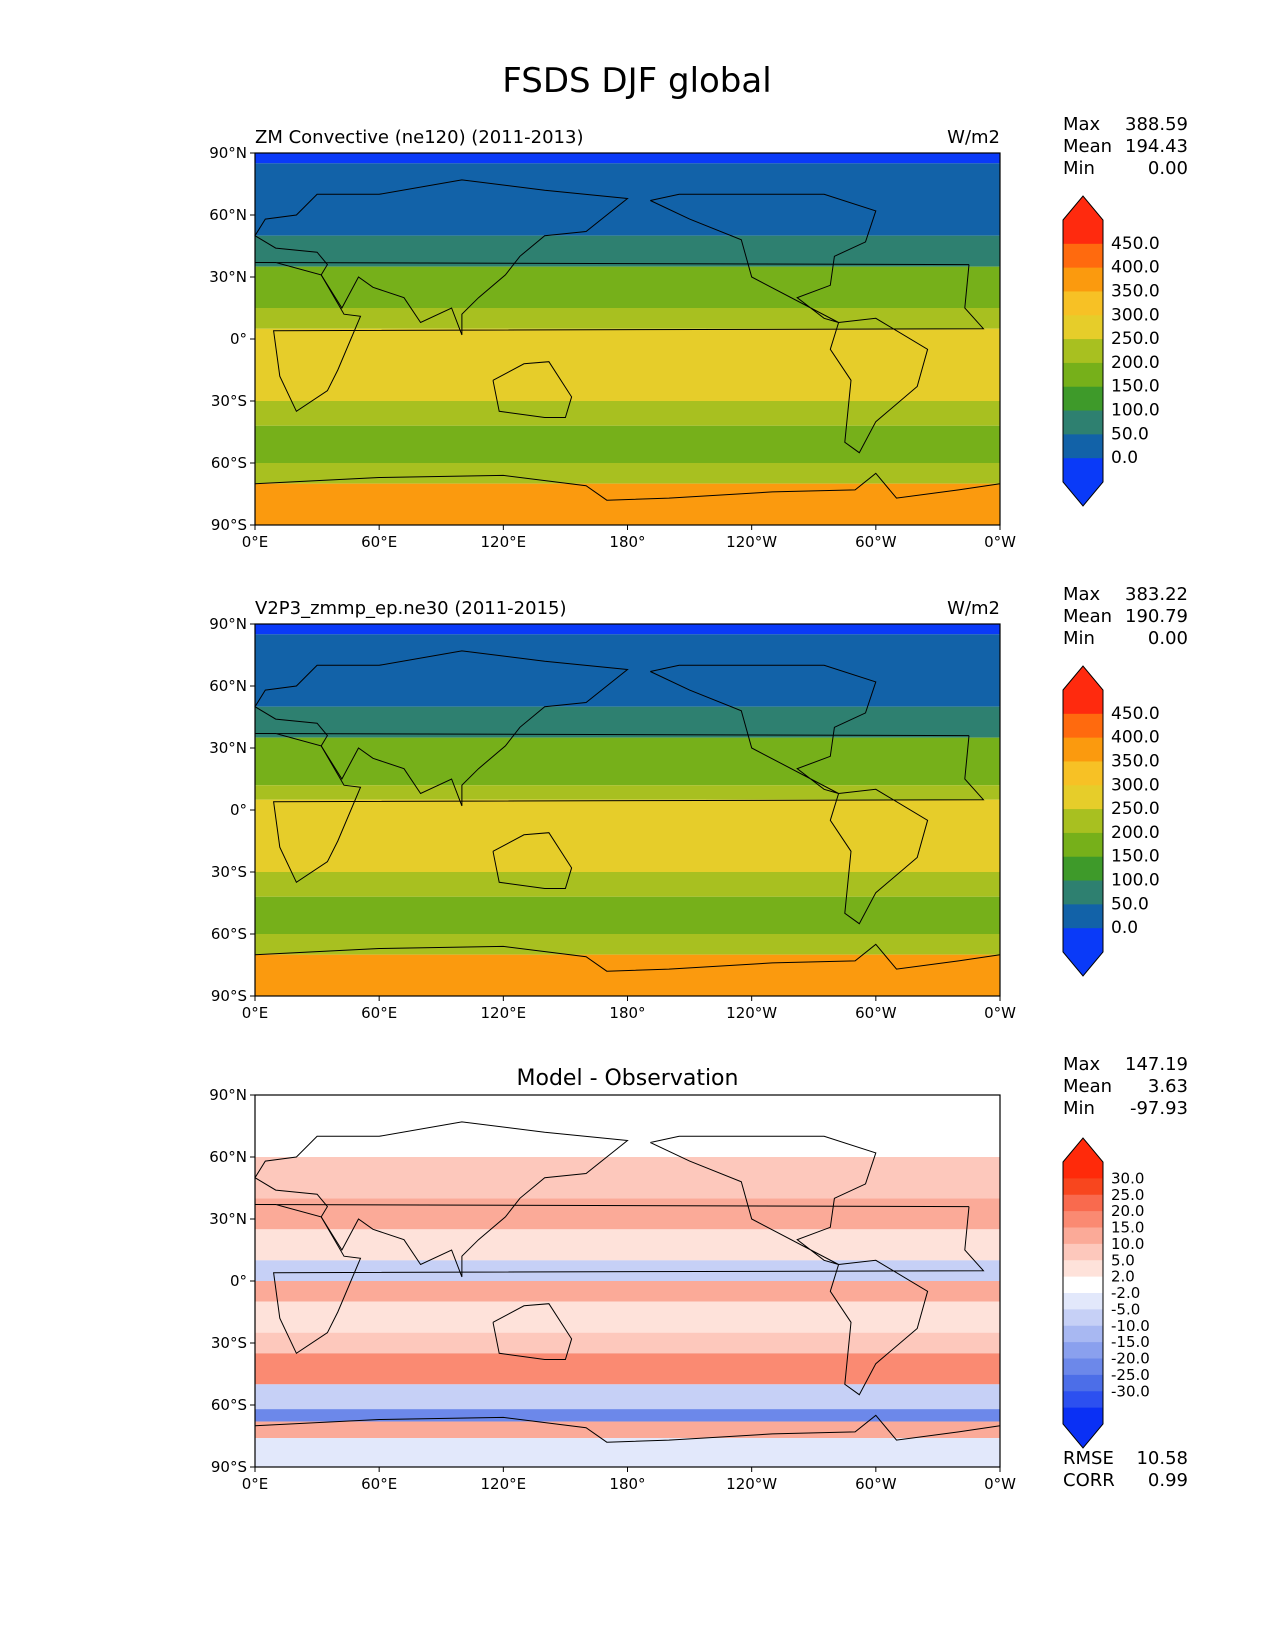  I want to click on colorbar-level-label: 2.0, so click(1123, 1277).